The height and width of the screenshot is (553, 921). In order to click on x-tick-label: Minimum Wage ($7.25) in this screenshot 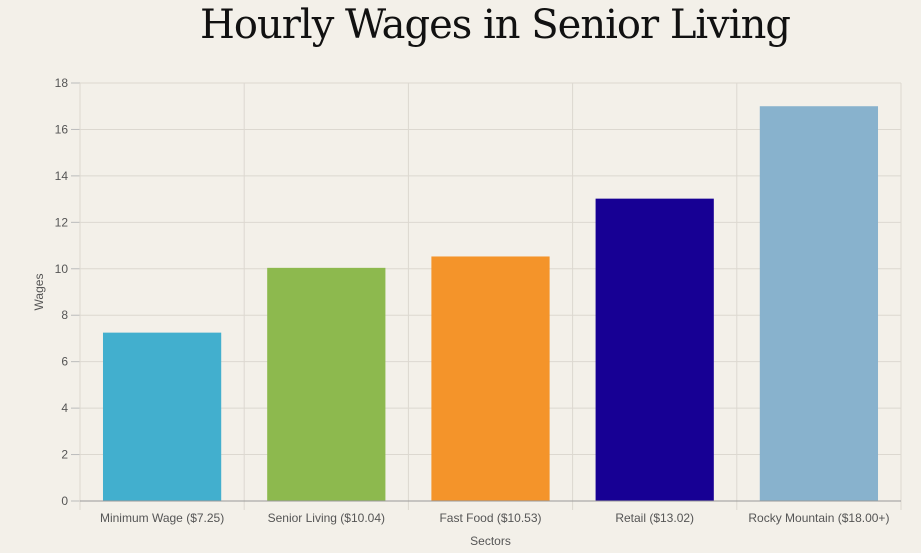, I will do `click(162, 518)`.